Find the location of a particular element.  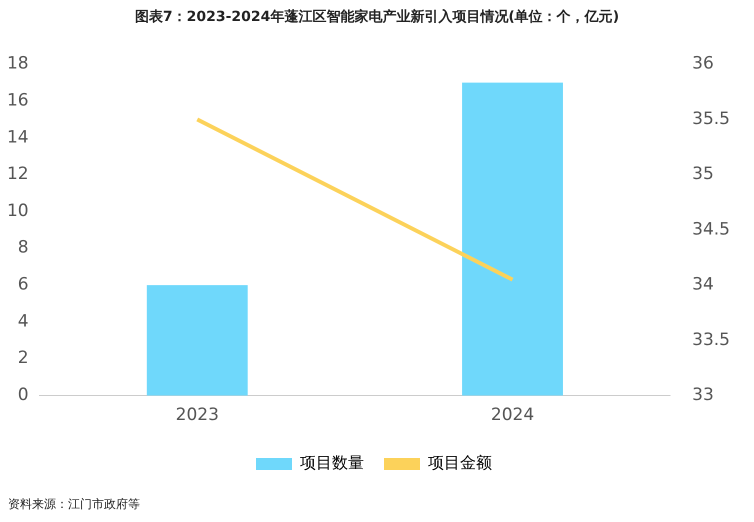

chart-title: 图表7：2023-2024年蓬江区智能家电产业新引入项目情况(单位：个，亿元) is located at coordinates (377, 17).